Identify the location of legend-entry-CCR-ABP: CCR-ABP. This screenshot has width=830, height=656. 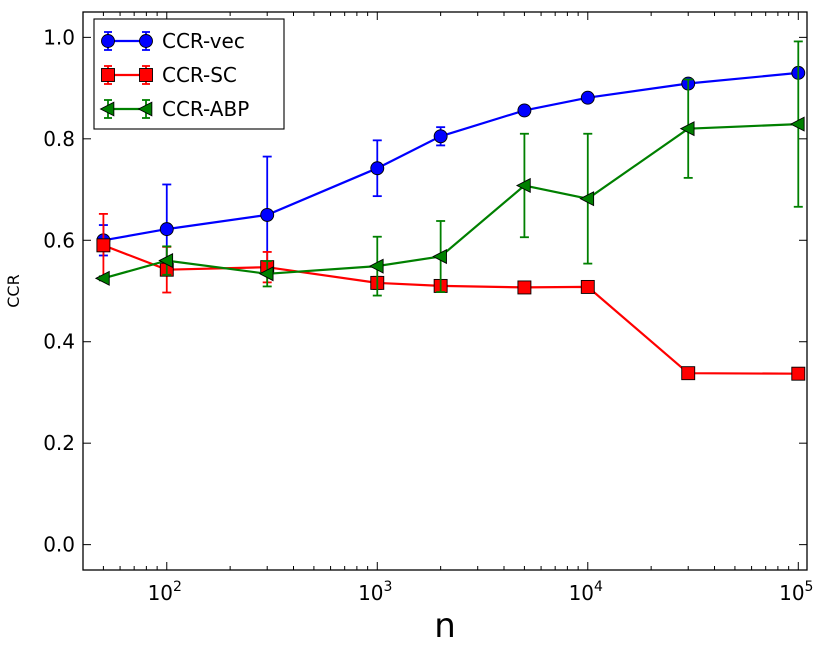
(174, 109).